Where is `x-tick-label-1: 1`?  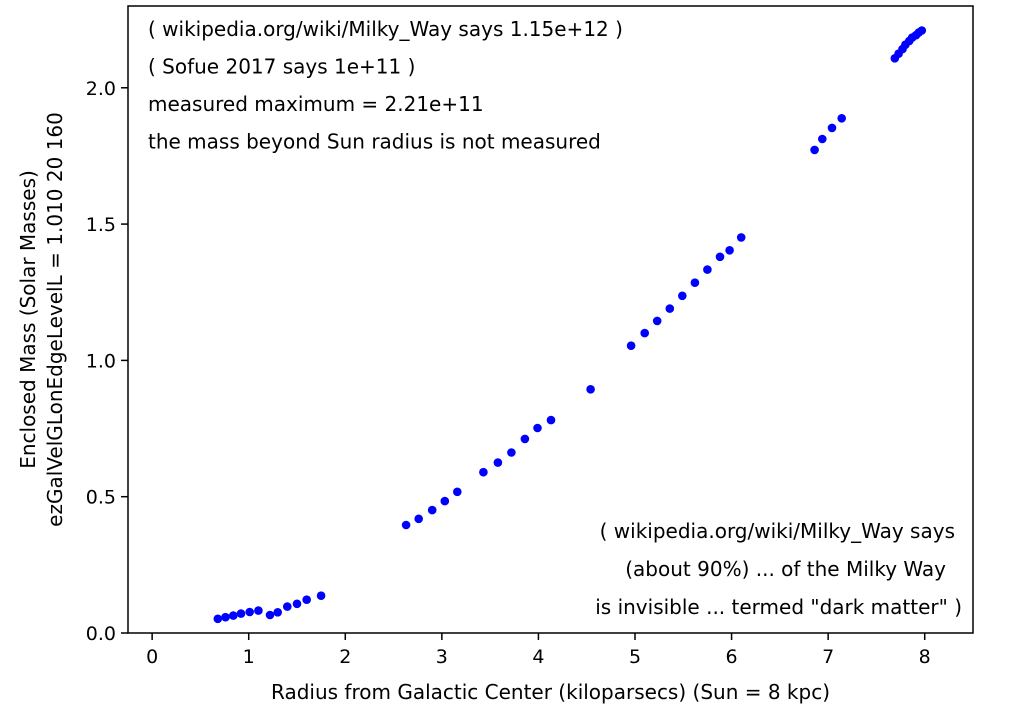 x-tick-label-1: 1 is located at coordinates (249, 657).